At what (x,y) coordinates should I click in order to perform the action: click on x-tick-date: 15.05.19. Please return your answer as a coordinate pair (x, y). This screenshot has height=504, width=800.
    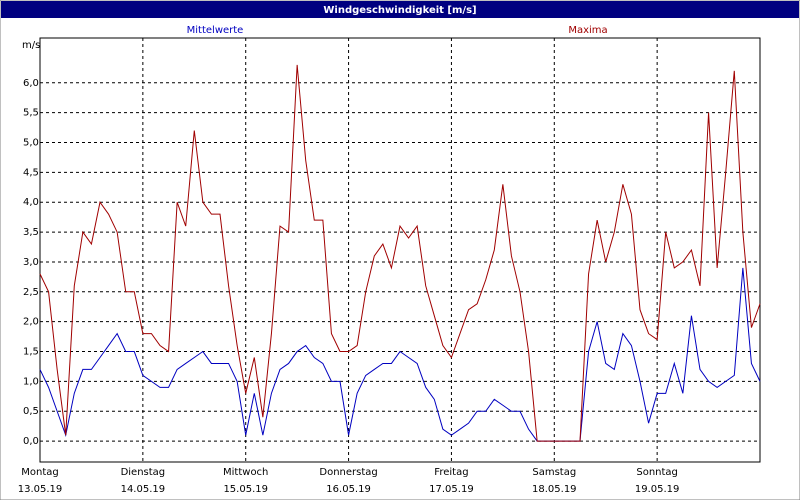
    Looking at the image, I should click on (245, 489).